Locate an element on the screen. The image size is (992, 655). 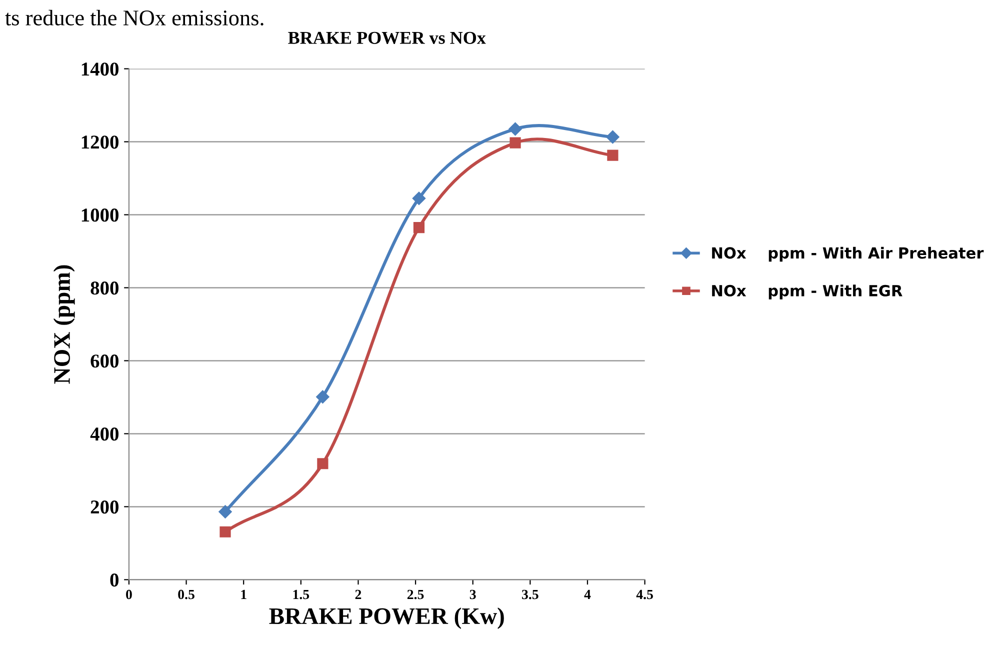
x-tick-label: 3 is located at coordinates (473, 595).